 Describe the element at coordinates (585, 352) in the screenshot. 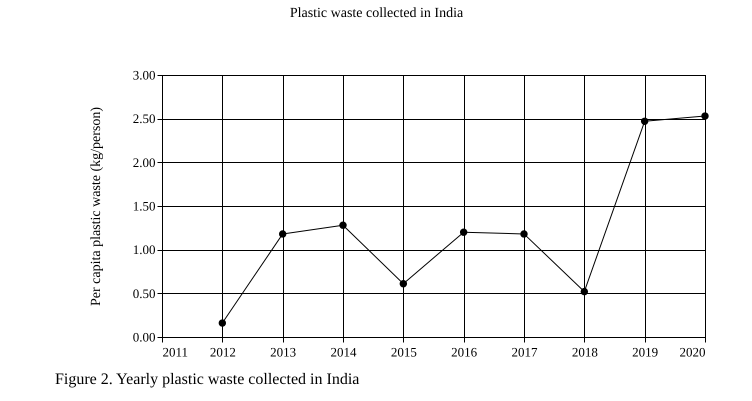

I see `x-tick-label: 2018` at that location.